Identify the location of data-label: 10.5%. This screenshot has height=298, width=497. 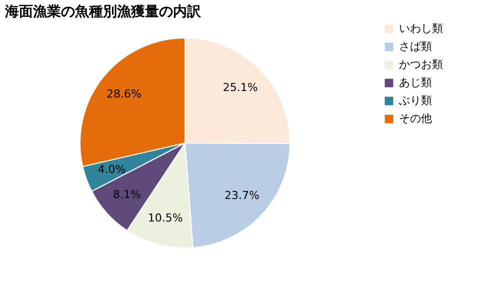
(165, 217).